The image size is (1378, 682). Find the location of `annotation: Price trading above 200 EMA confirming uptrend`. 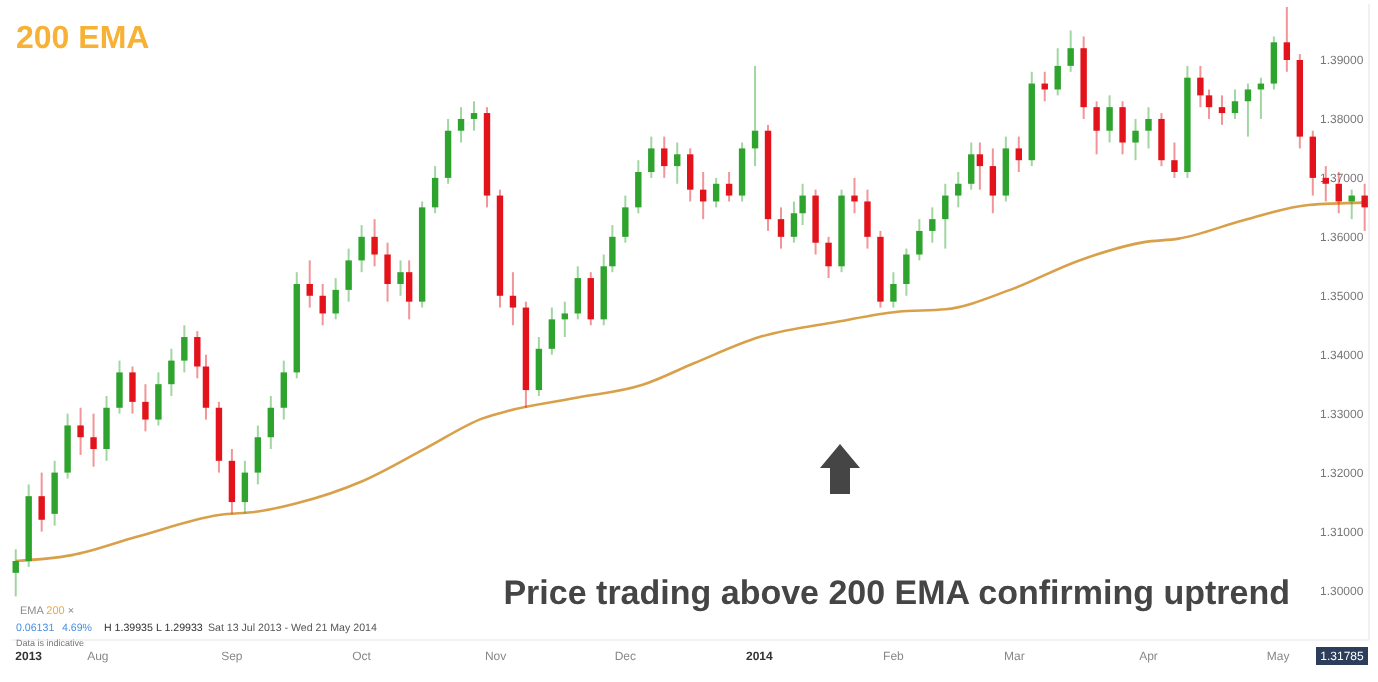

annotation: Price trading above 200 EMA confirming uptrend is located at coordinates (896, 593).